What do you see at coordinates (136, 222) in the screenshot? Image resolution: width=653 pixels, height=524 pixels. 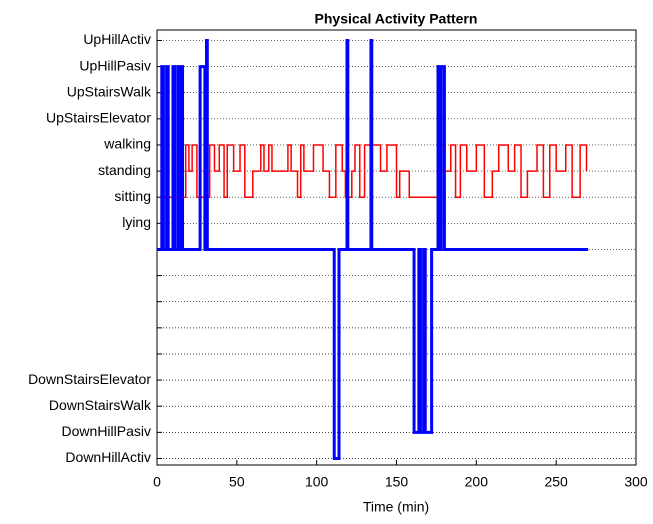 I see `y-tick-label: lying` at bounding box center [136, 222].